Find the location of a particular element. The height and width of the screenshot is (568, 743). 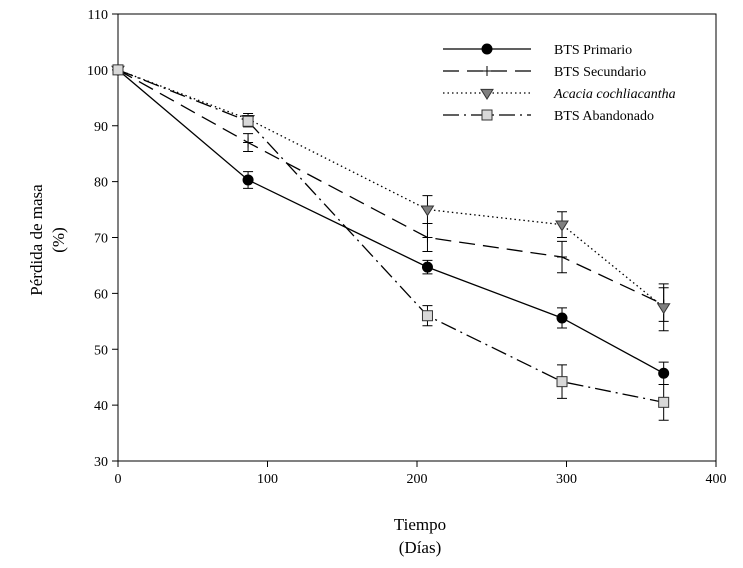

y-tick-label: 110 is located at coordinates (98, 15).